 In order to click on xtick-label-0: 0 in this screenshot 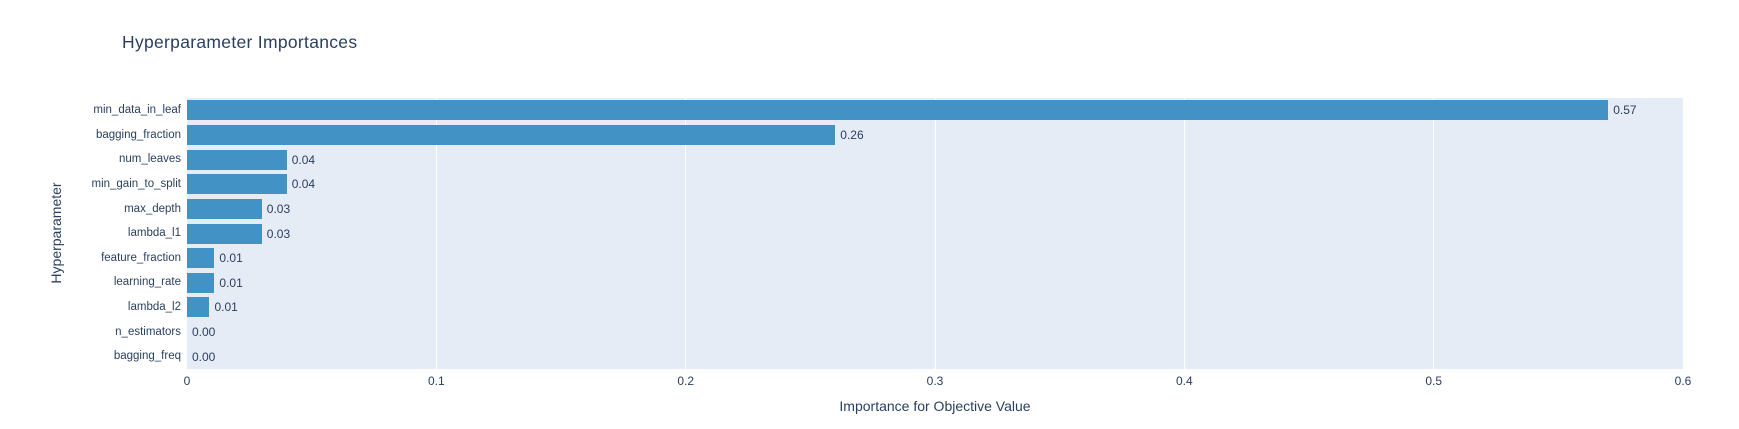, I will do `click(187, 381)`.